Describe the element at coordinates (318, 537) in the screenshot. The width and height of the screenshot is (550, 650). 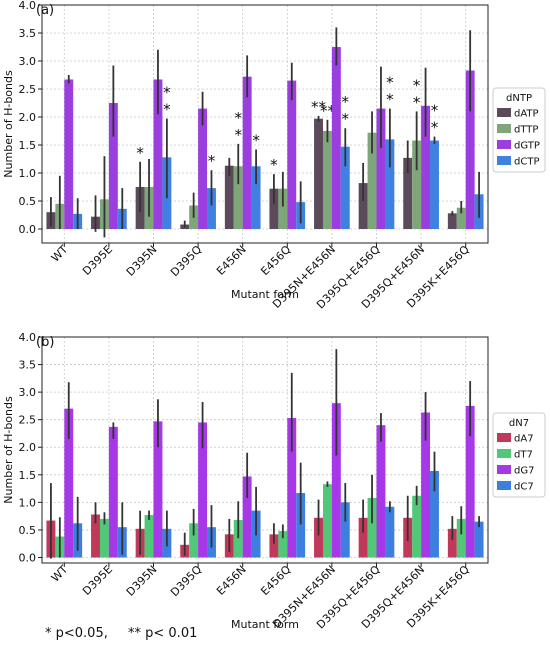
I see `bar-dA7-D395N+E456N` at that location.